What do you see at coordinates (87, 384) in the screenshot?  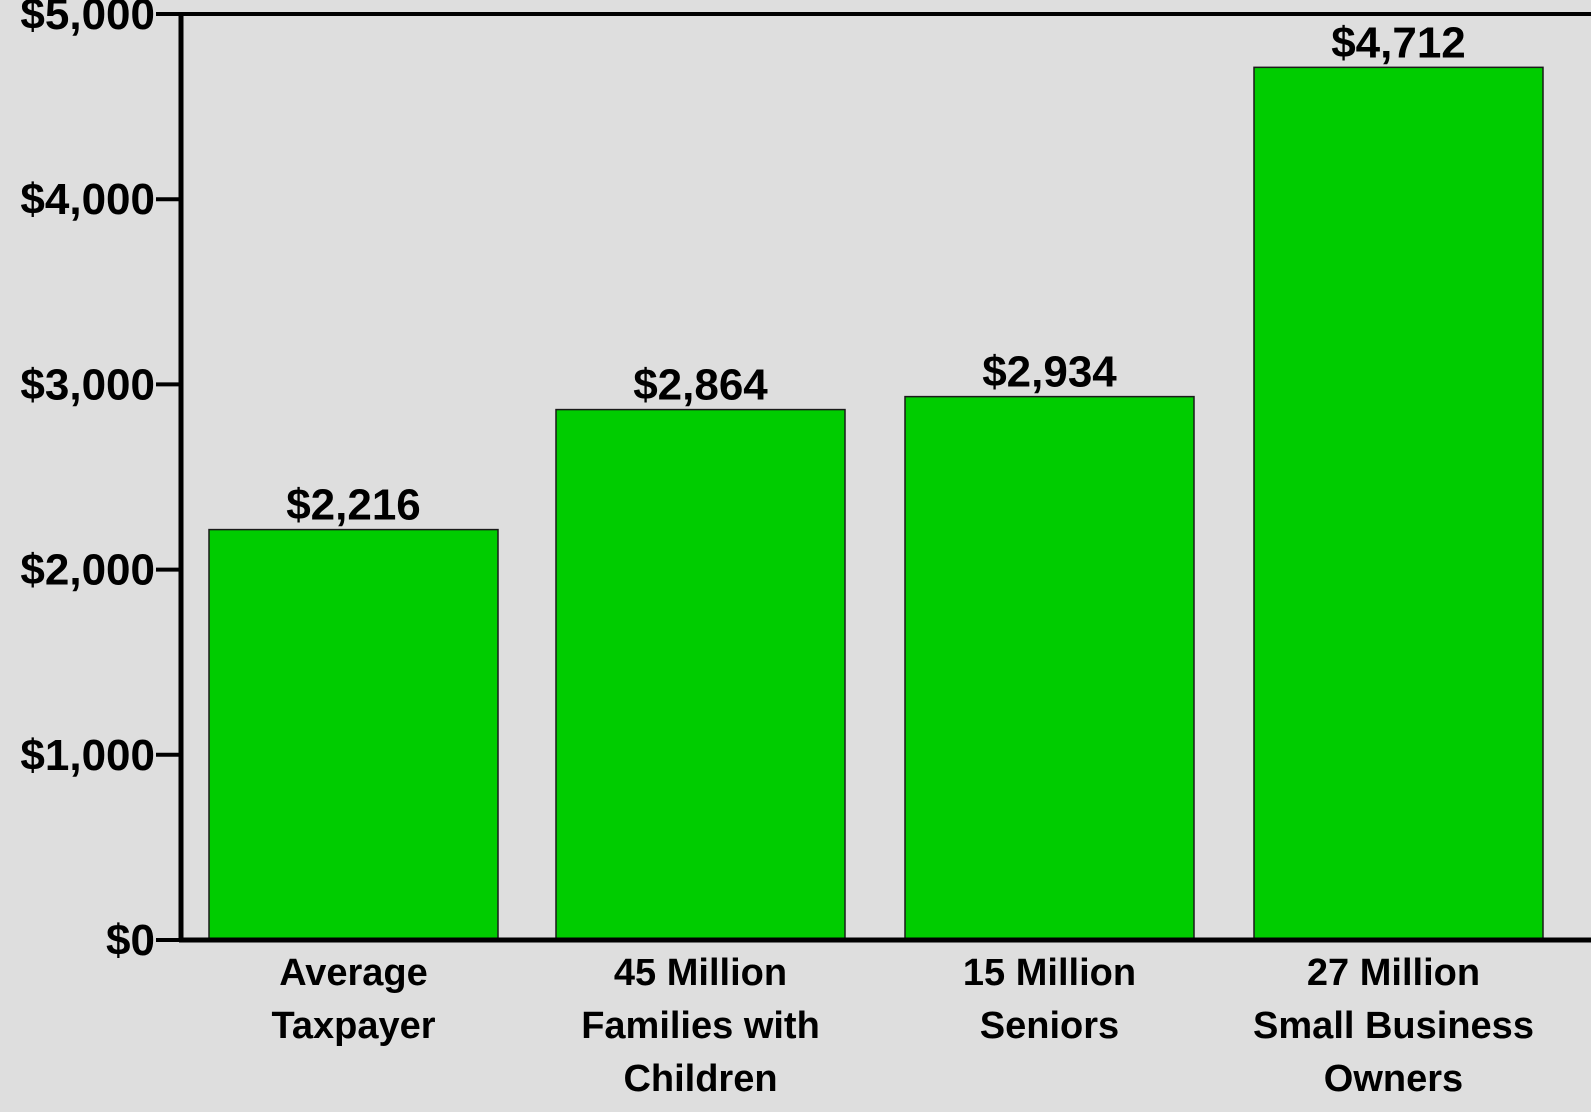 I see `y-tick-label: $3,000` at bounding box center [87, 384].